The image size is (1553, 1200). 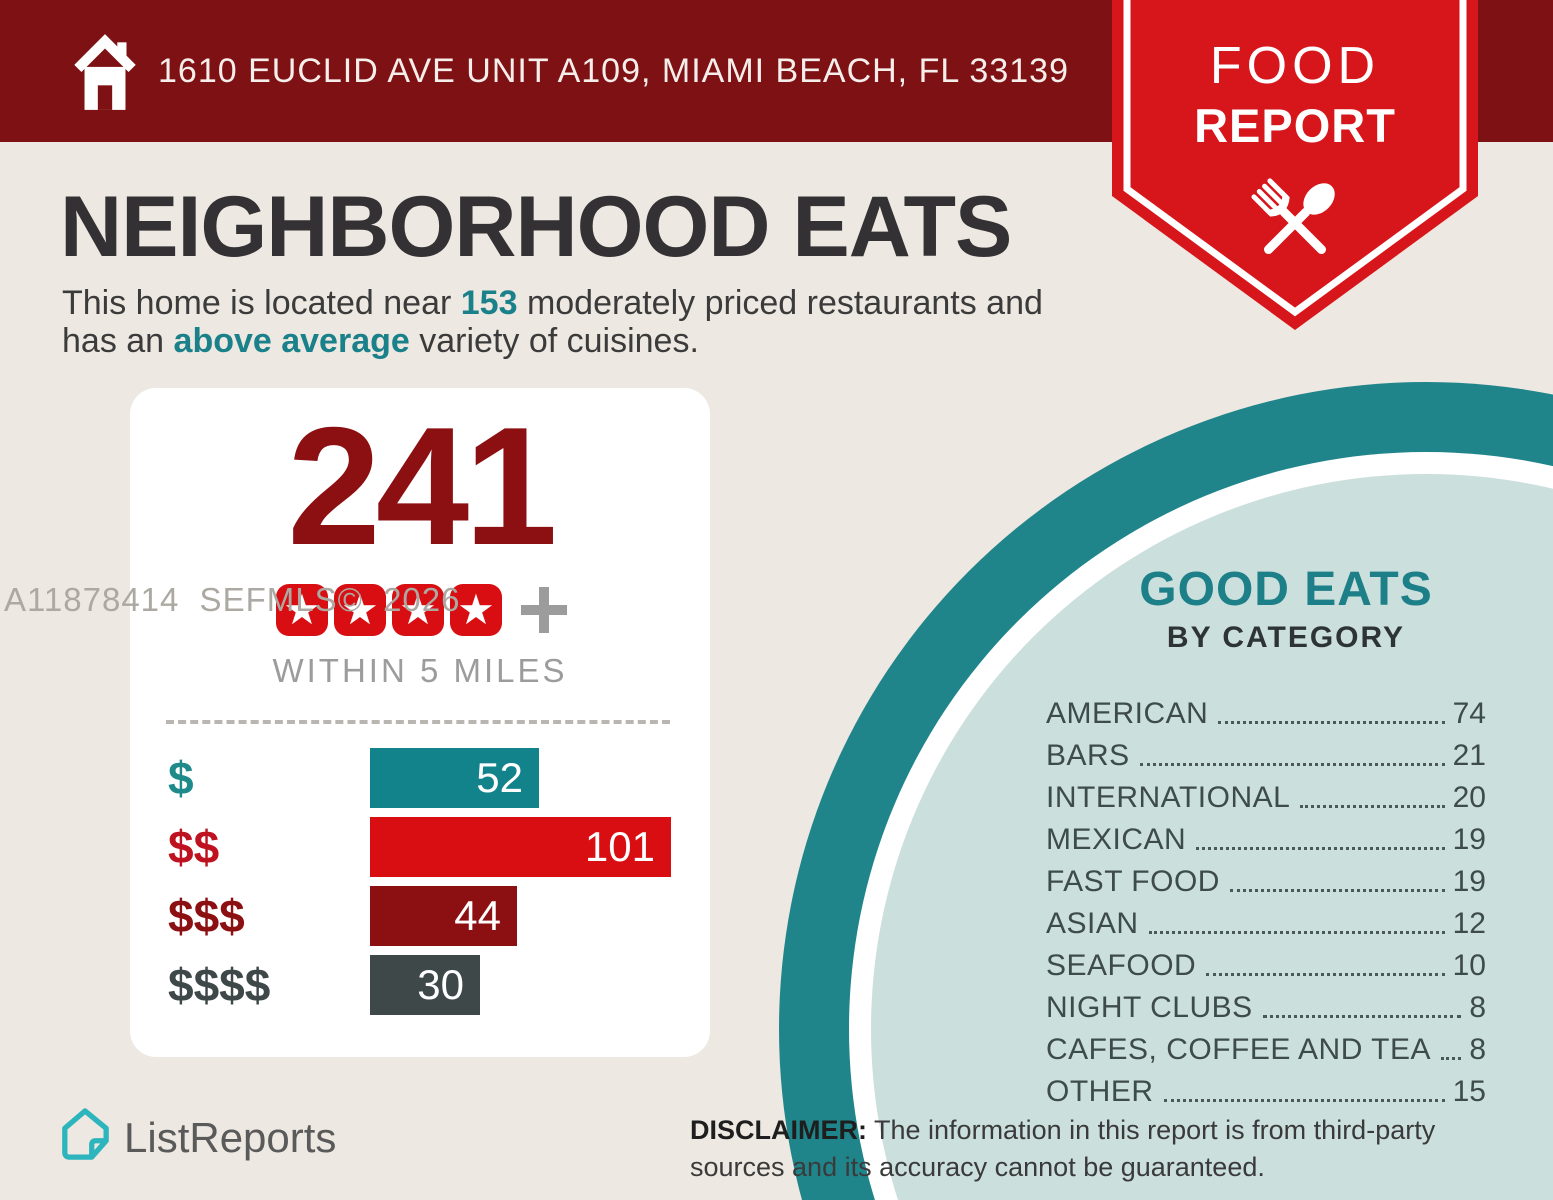 I want to click on spoon-fork-icon, so click(x=1295, y=225).